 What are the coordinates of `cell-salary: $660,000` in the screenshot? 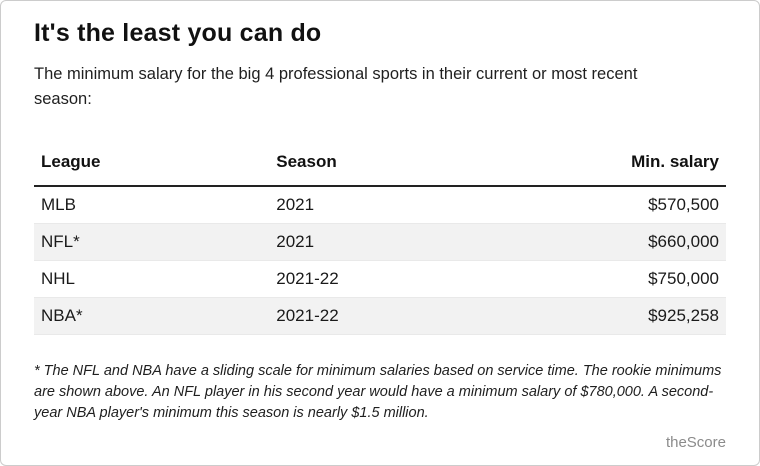 It's located at (622, 242).